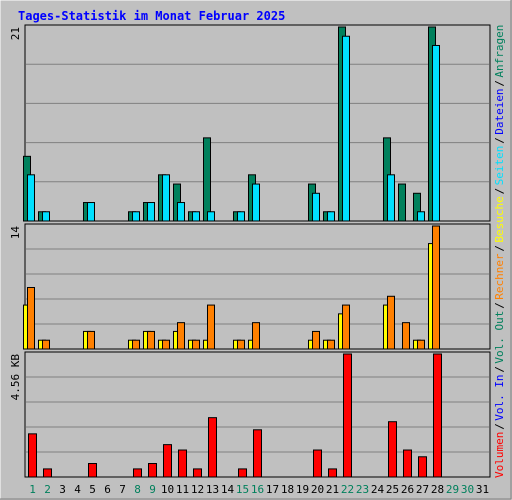 This screenshot has height=500, width=512. Describe the element at coordinates (499, 276) in the screenshot. I see `legend-rechner: Rechner` at that location.